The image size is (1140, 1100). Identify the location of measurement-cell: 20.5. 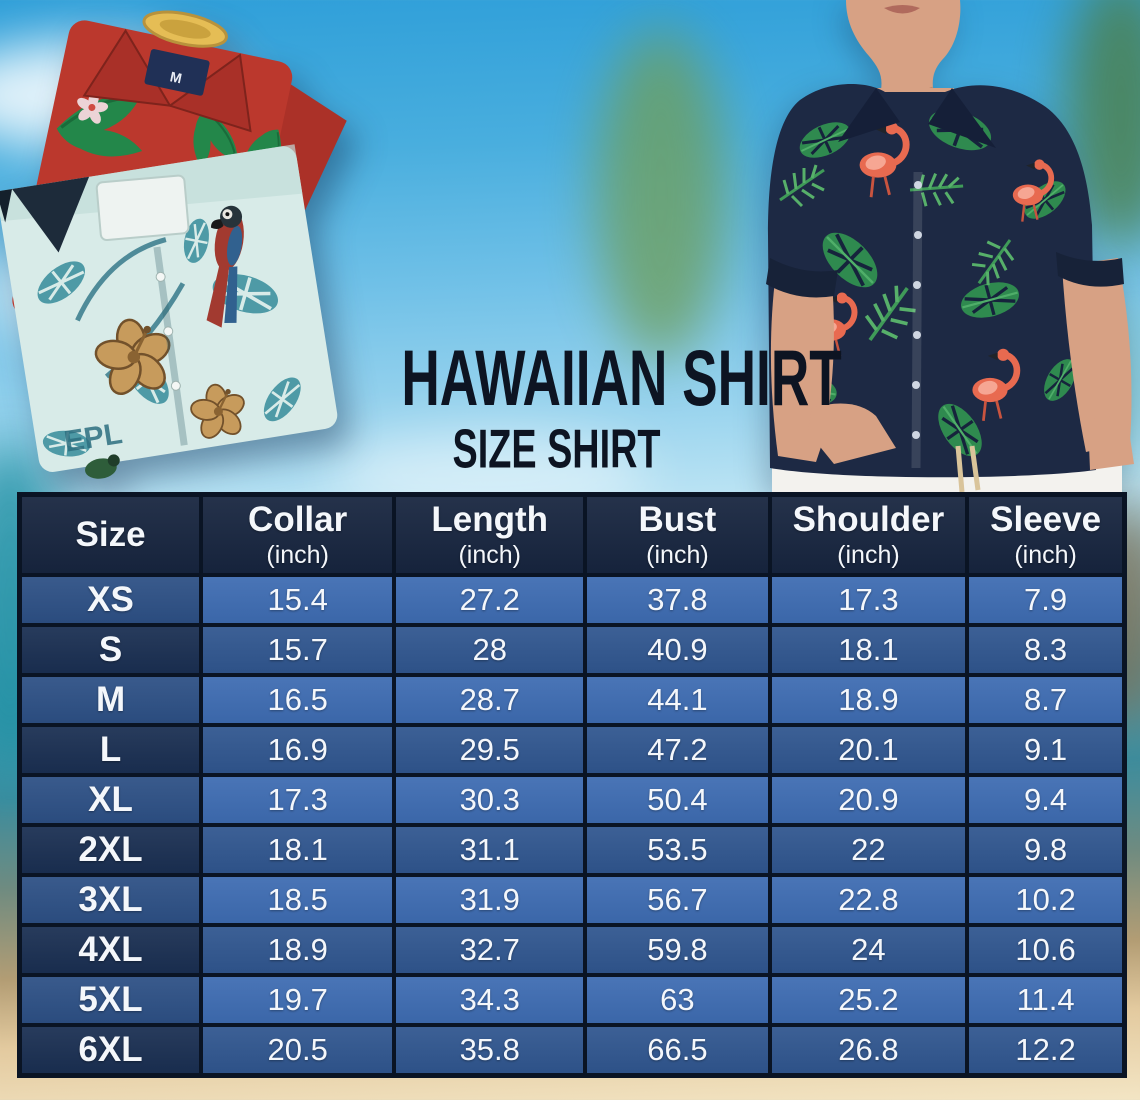
(298, 1050).